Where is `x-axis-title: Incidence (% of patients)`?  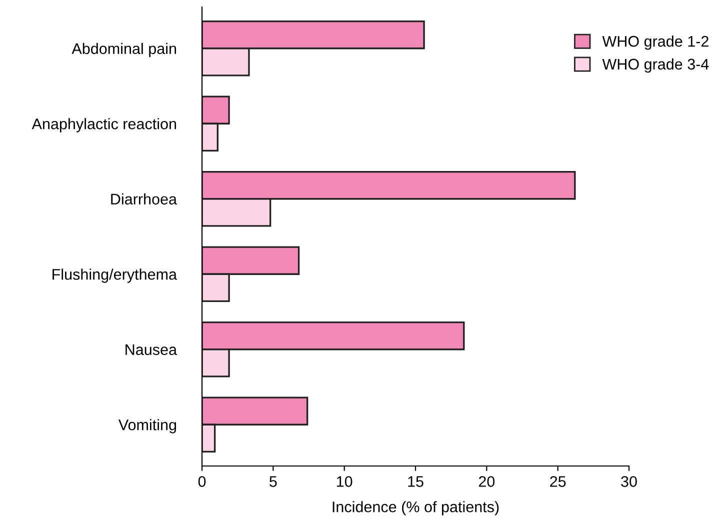 x-axis-title: Incidence (% of patients) is located at coordinates (415, 508).